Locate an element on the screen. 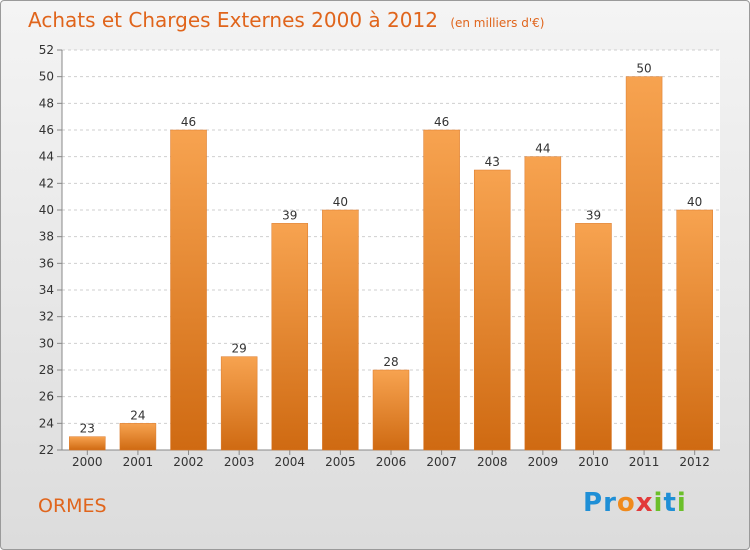  x-tick-label-2000: 2000 is located at coordinates (87, 462).